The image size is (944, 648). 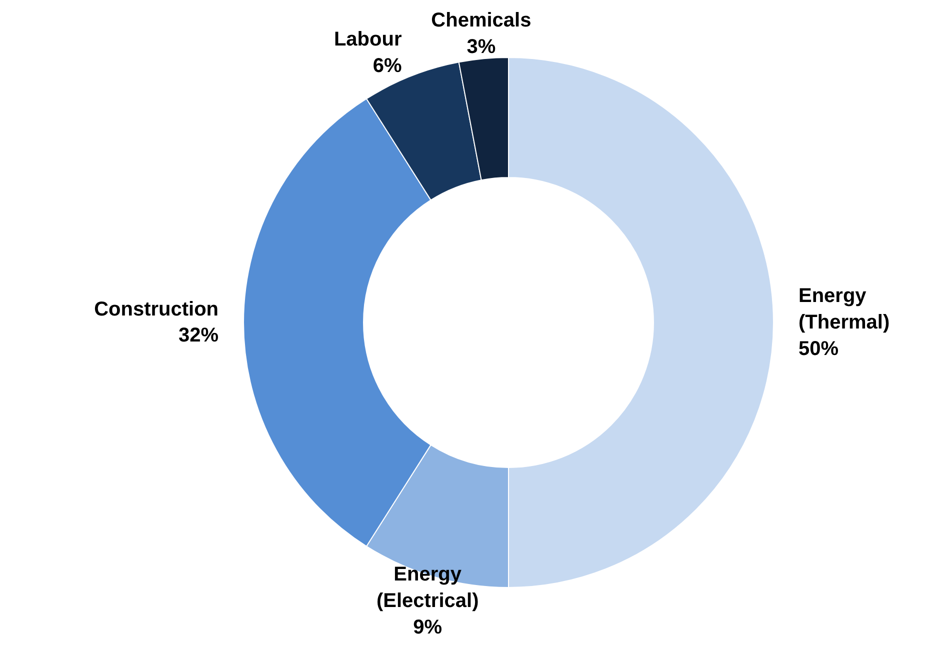 What do you see at coordinates (481, 21) in the screenshot?
I see `slice-label: Chemicals` at bounding box center [481, 21].